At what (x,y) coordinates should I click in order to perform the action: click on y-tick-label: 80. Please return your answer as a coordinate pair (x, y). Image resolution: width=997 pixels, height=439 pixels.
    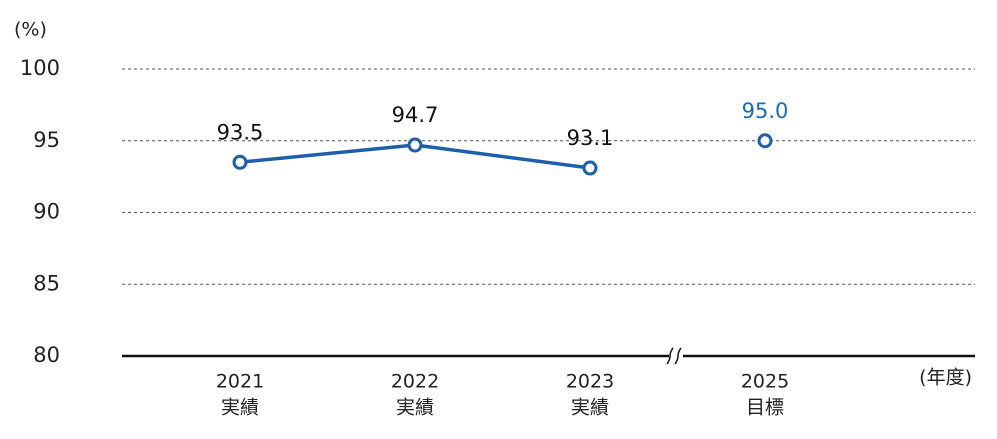
    Looking at the image, I should click on (46, 355).